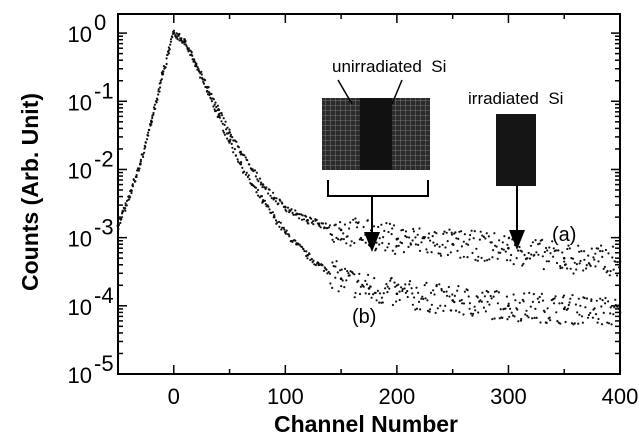 This screenshot has width=639, height=439. What do you see at coordinates (508, 396) in the screenshot?
I see `x-tick-label-300: 300` at bounding box center [508, 396].